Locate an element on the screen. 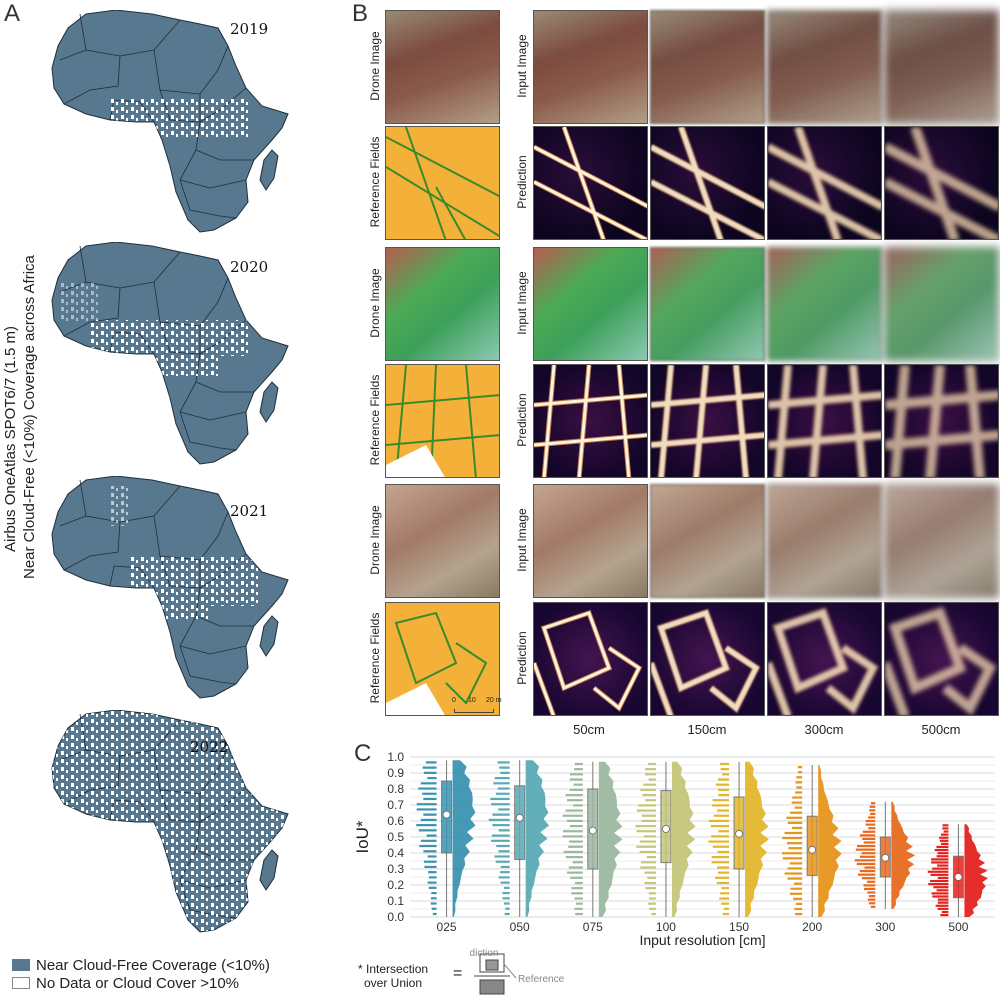  legend-item-no-data: No Data or Cloud Cover >10% is located at coordinates (125, 983).